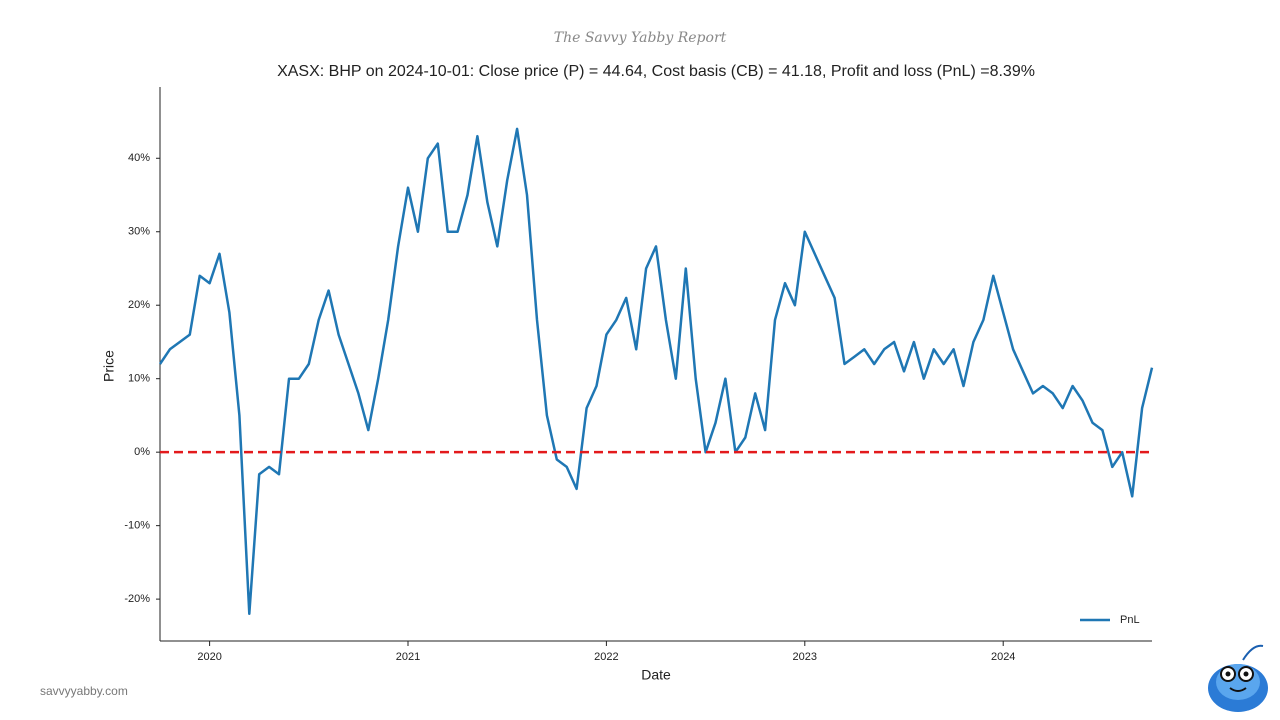  Describe the element at coordinates (139, 158) in the screenshot. I see `y-tick-label: 40%` at that location.